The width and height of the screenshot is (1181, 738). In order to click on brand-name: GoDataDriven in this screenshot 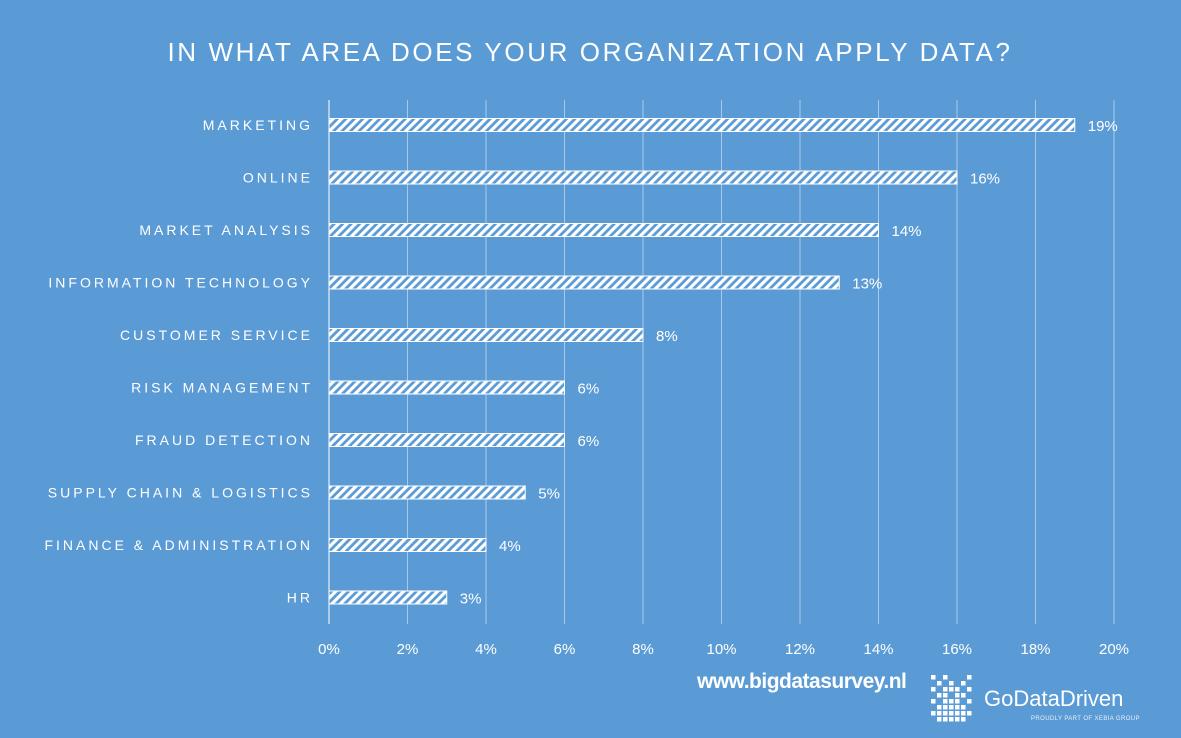, I will do `click(1054, 698)`.